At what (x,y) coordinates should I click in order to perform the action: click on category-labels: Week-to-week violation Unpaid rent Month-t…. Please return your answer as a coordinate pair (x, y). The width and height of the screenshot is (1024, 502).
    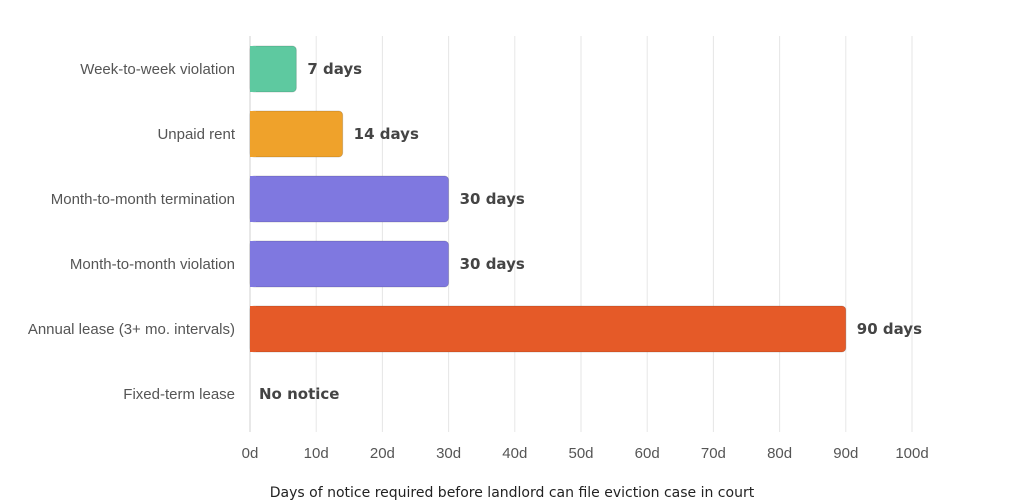
    Looking at the image, I should click on (132, 232).